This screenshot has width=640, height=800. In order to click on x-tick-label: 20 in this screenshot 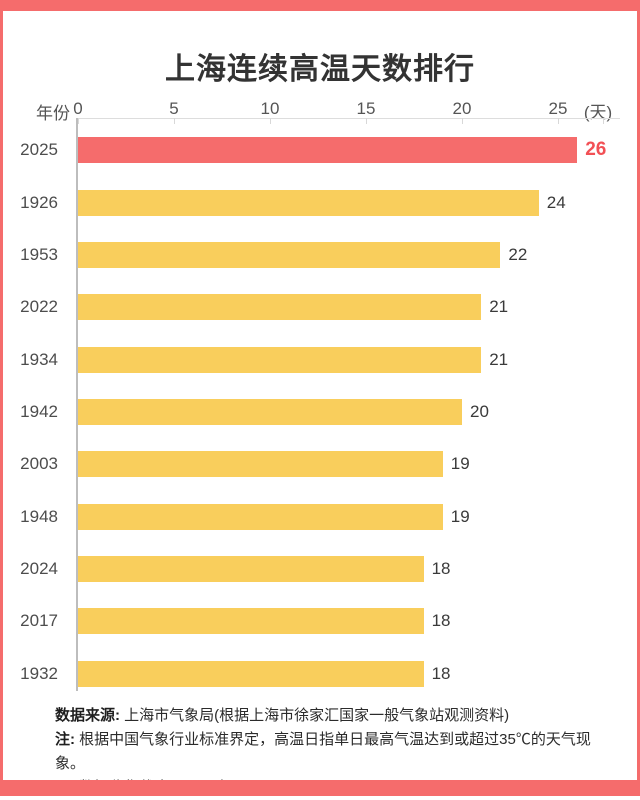, I will do `click(462, 108)`.